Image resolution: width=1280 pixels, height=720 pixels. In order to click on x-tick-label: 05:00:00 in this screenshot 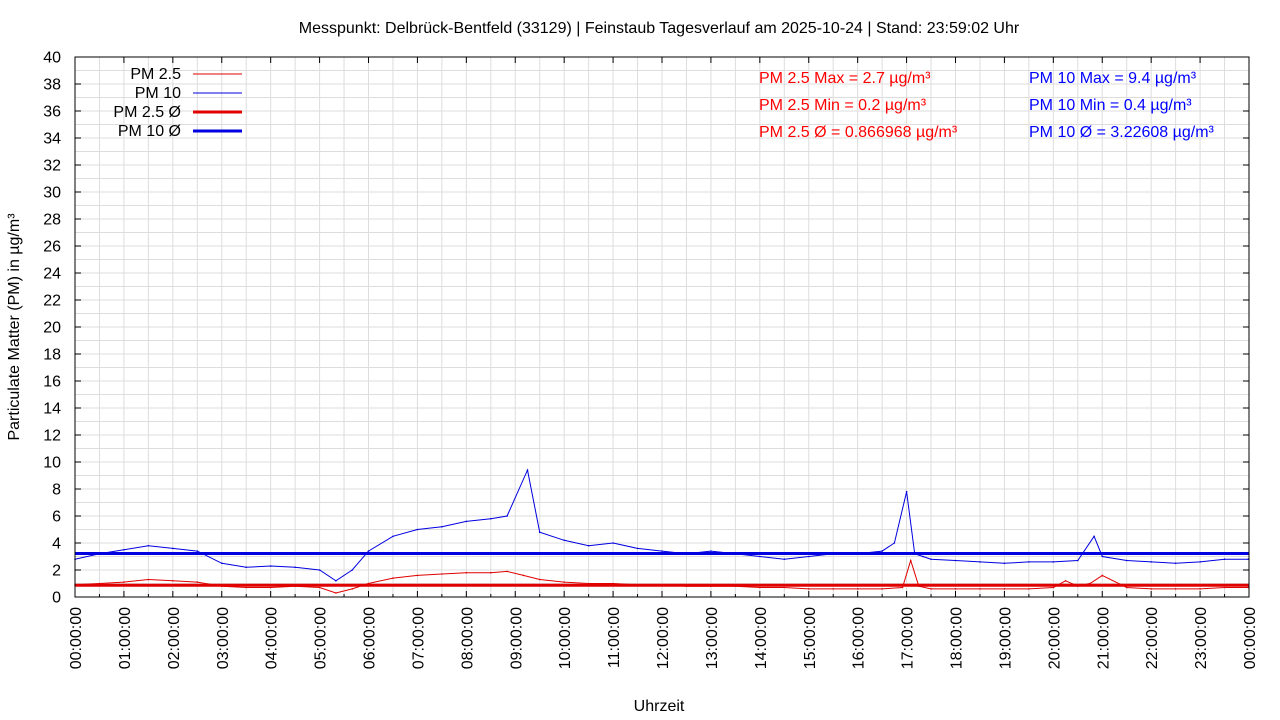, I will do `click(321, 638)`.